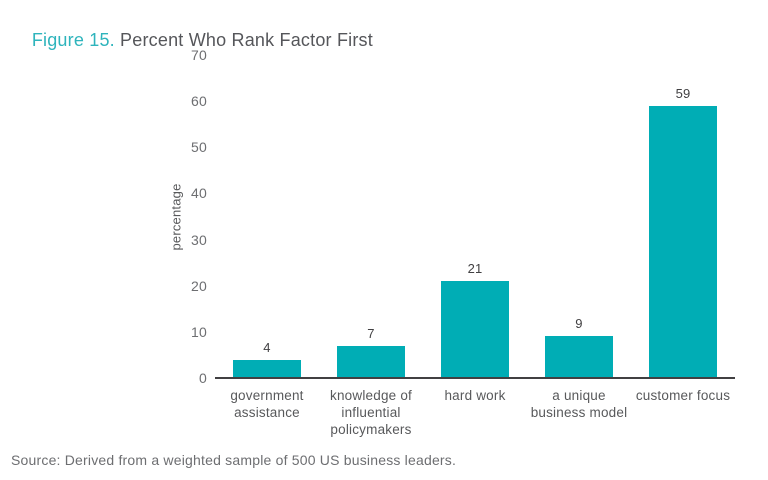  Describe the element at coordinates (475, 378) in the screenshot. I see `x-axis-line` at that location.